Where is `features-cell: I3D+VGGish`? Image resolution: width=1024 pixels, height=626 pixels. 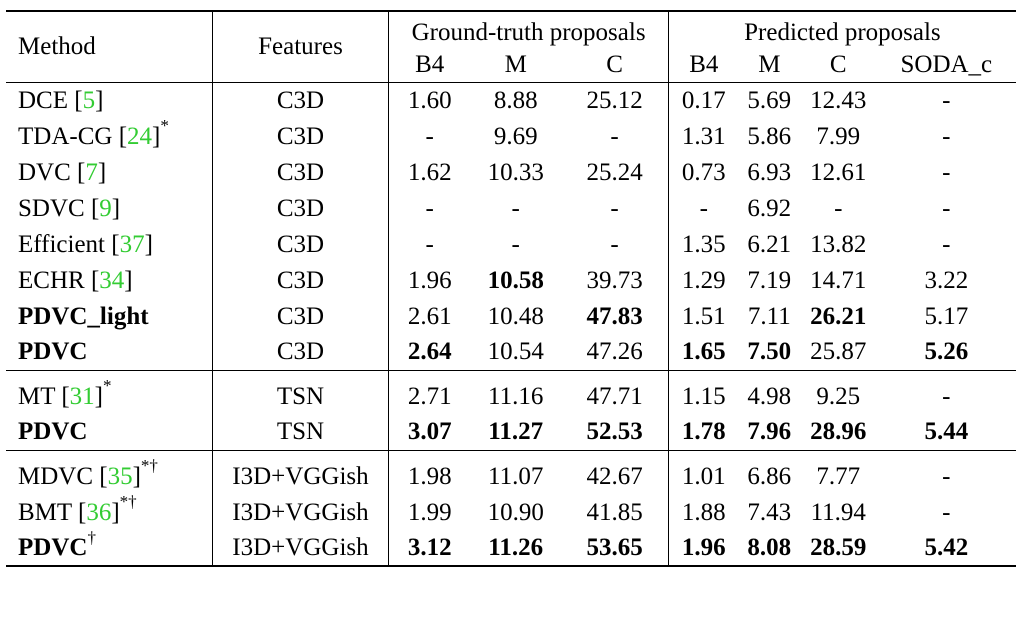
features-cell: I3D+VGGish is located at coordinates (300, 476).